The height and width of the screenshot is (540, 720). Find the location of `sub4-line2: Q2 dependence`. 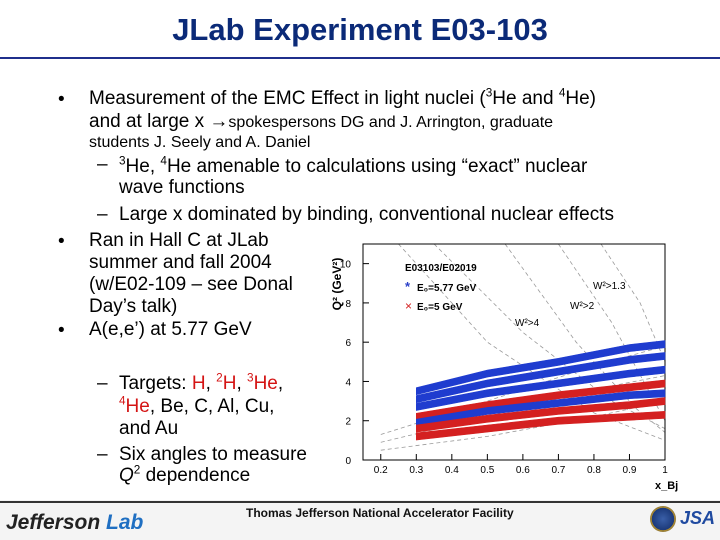

sub4-line2: Q2 dependence is located at coordinates (185, 474).